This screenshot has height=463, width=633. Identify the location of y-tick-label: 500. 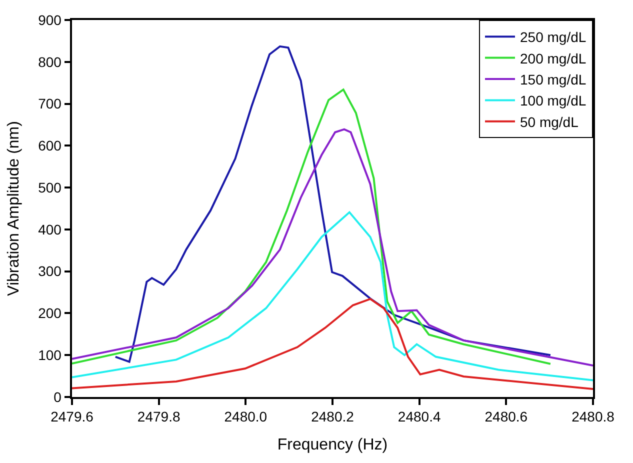
(50, 187).